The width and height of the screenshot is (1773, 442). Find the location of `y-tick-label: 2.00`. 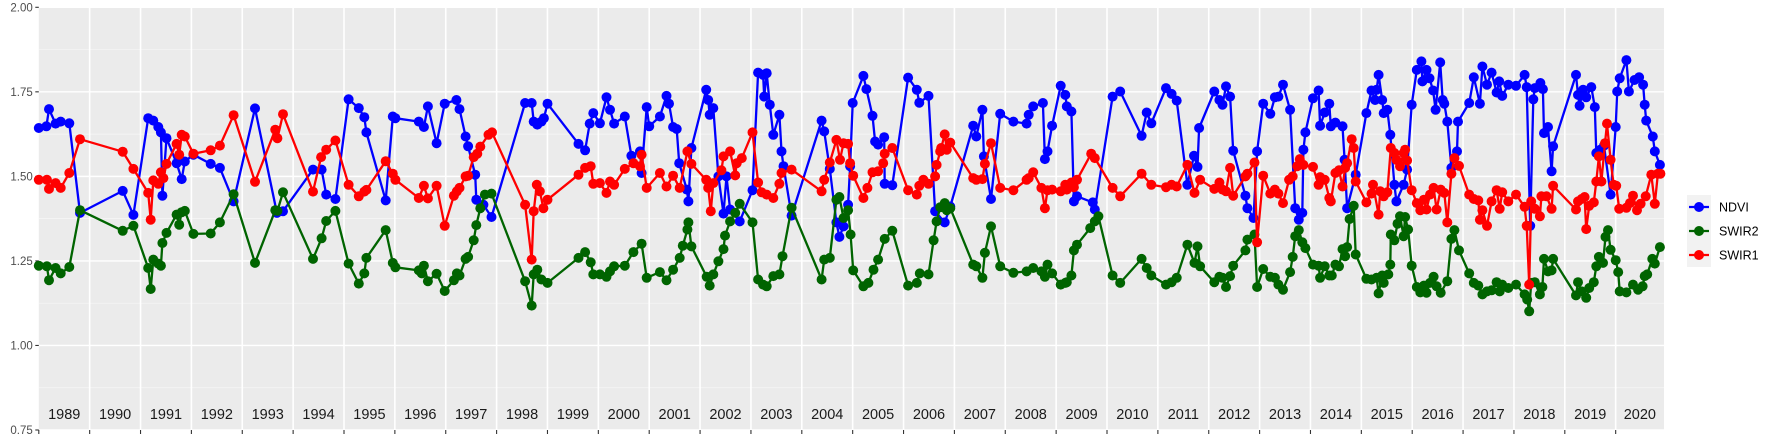

y-tick-label: 2.00 is located at coordinates (21, 8).